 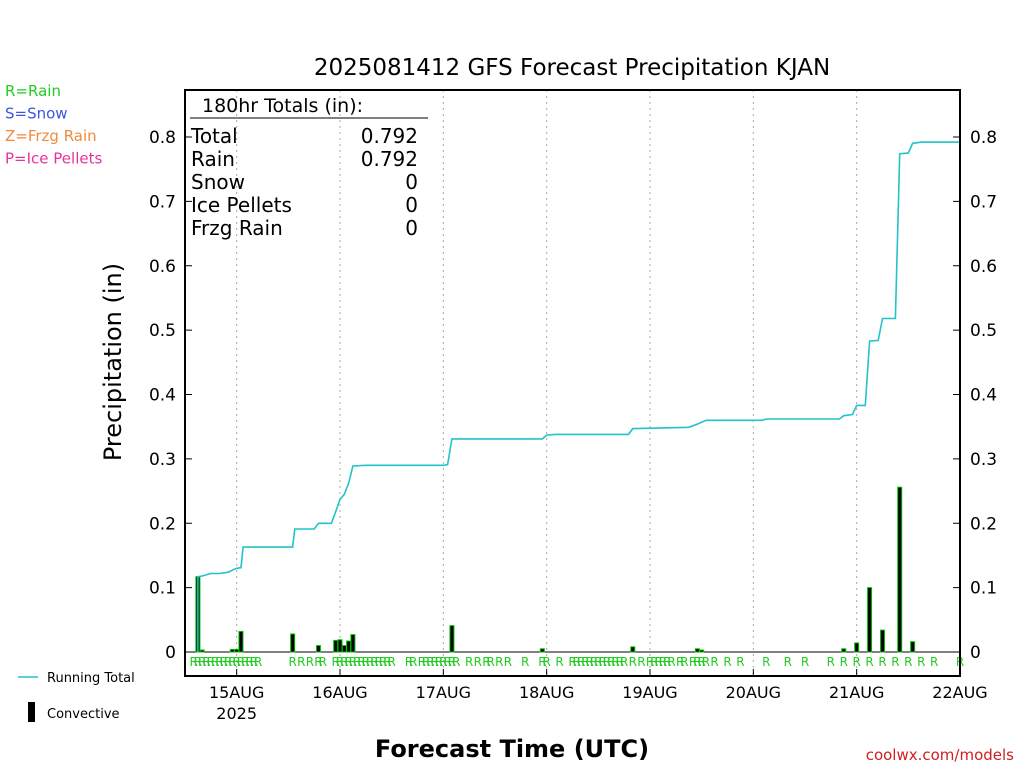 I want to click on y-tick-label-left: 0.6, so click(x=162, y=267).